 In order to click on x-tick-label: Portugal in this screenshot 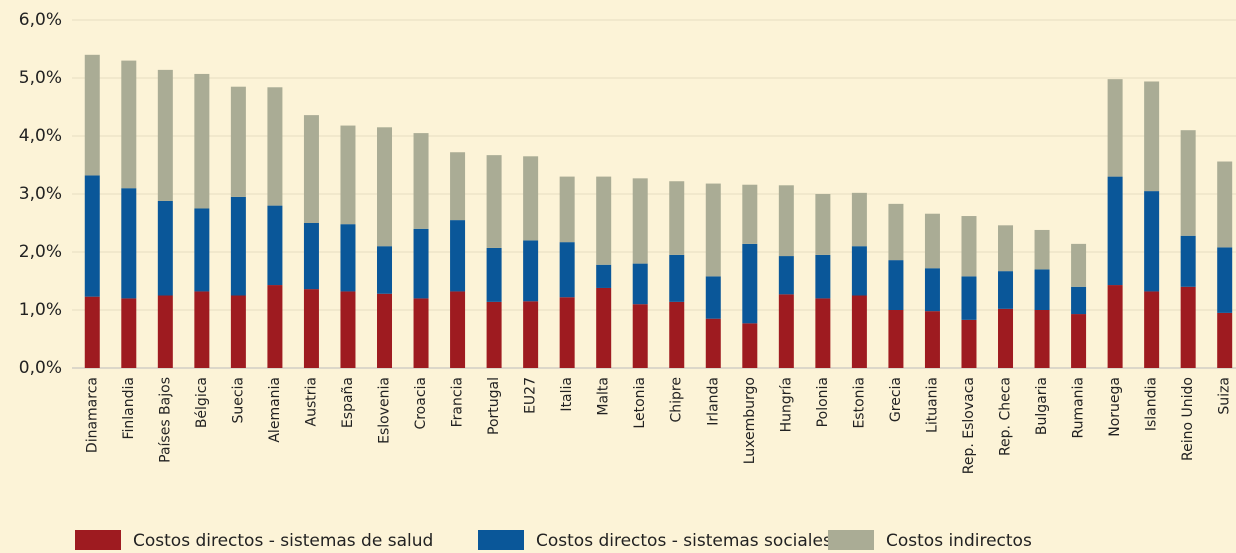, I will do `click(494, 406)`.